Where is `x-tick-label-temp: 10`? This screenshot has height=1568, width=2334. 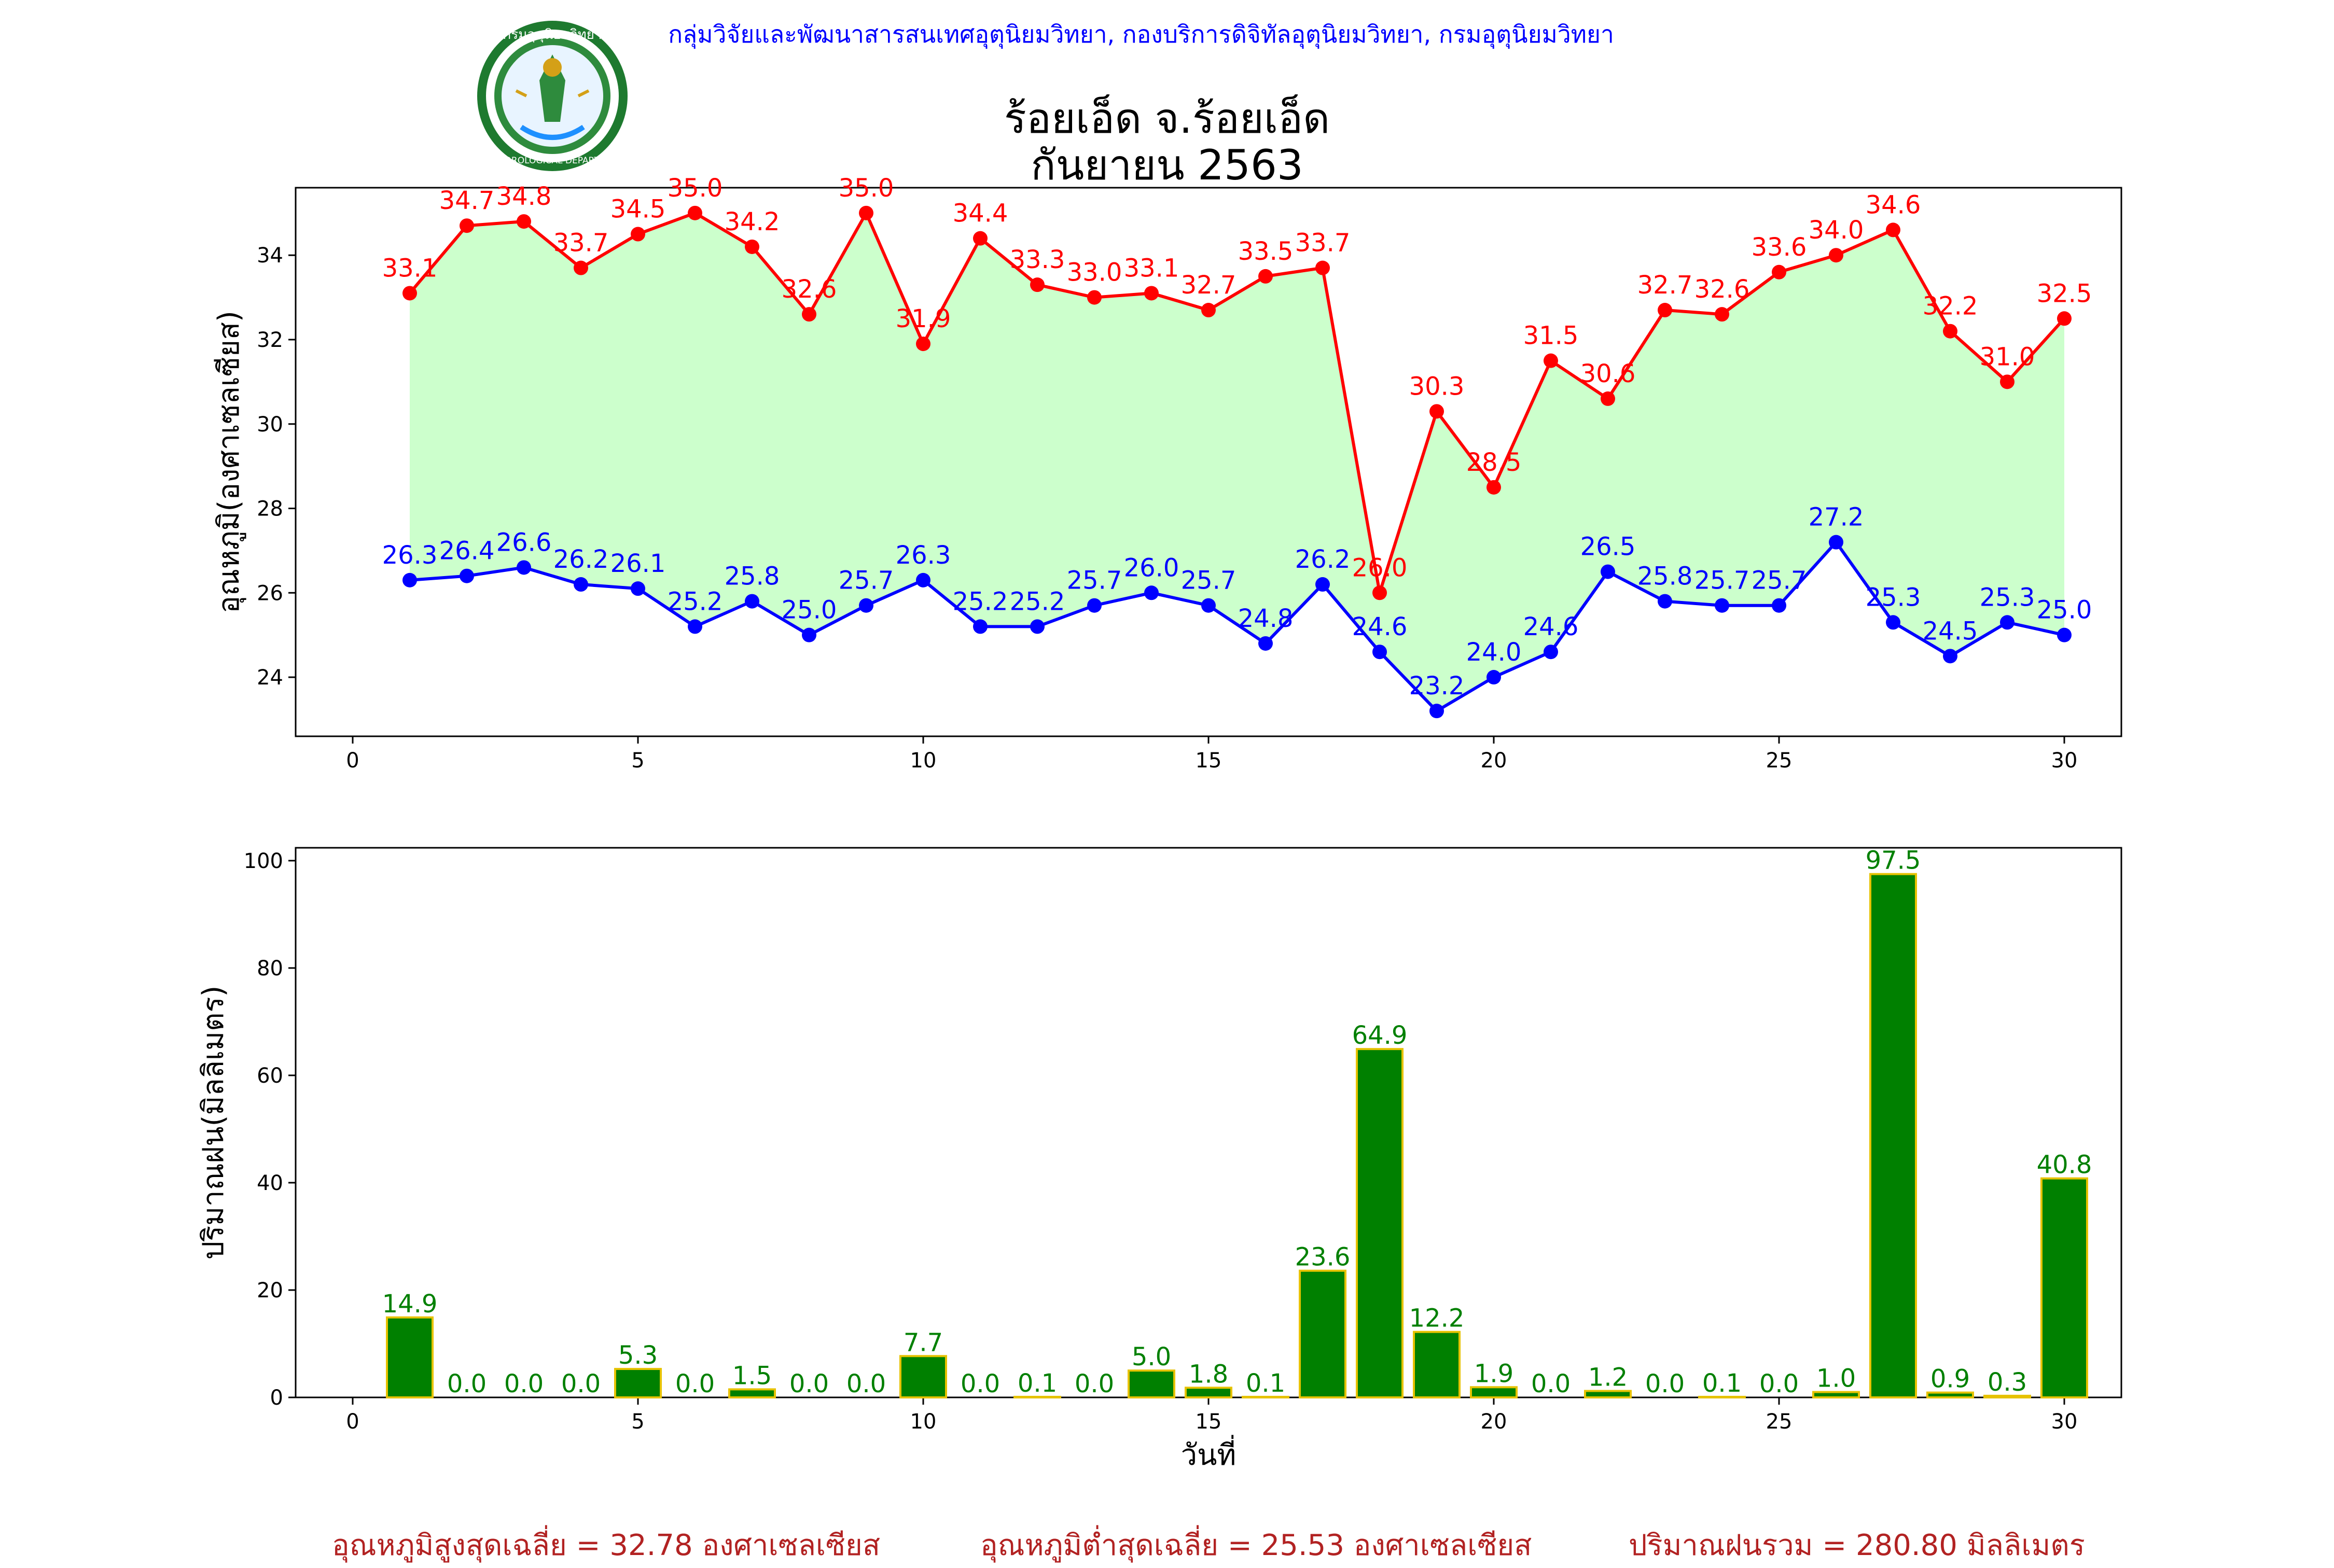 x-tick-label-temp: 10 is located at coordinates (924, 761).